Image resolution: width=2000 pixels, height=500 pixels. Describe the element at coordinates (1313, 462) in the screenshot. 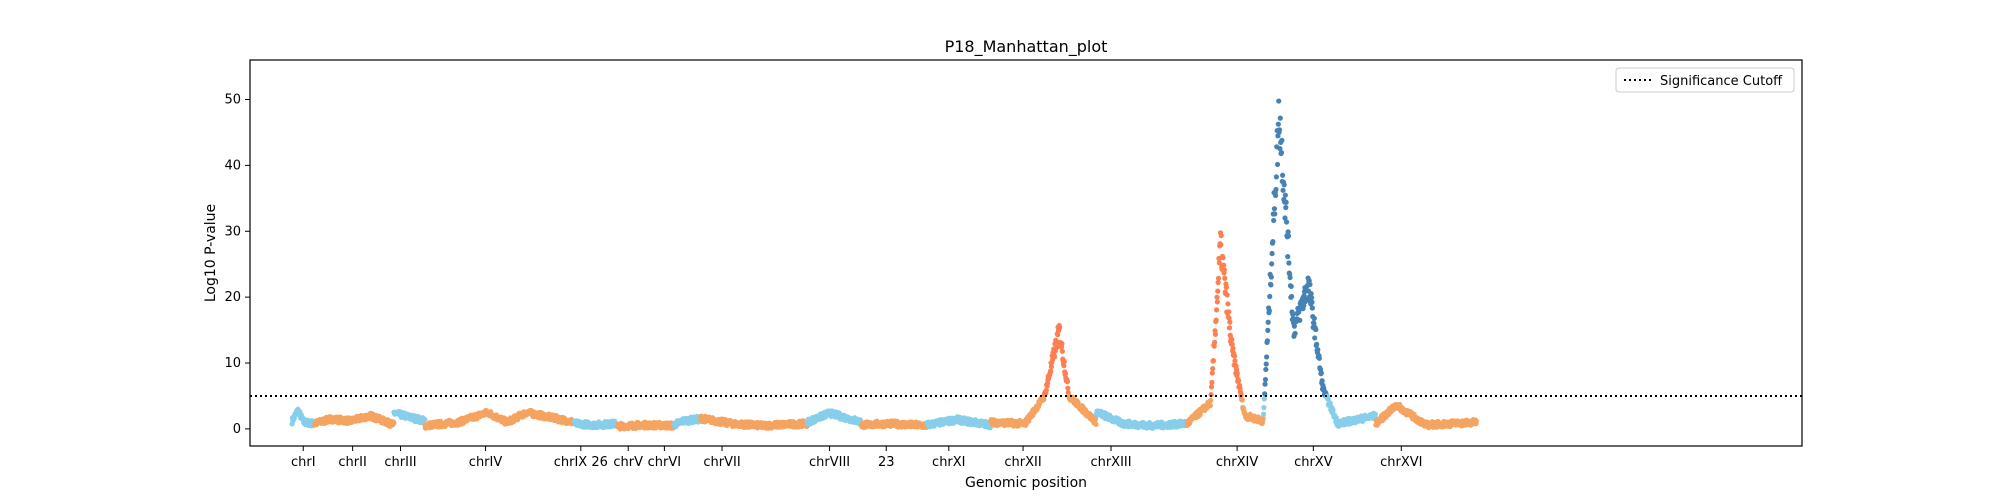

I see `x-tick-label: chrXV` at that location.